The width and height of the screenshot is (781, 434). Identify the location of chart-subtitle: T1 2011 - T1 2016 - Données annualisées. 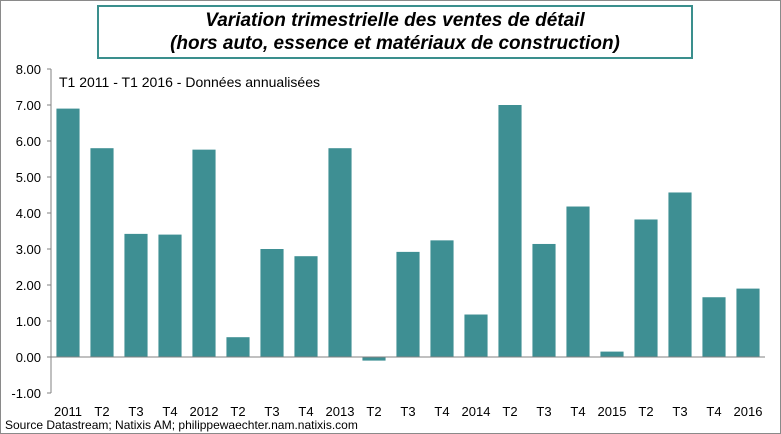
(189, 82).